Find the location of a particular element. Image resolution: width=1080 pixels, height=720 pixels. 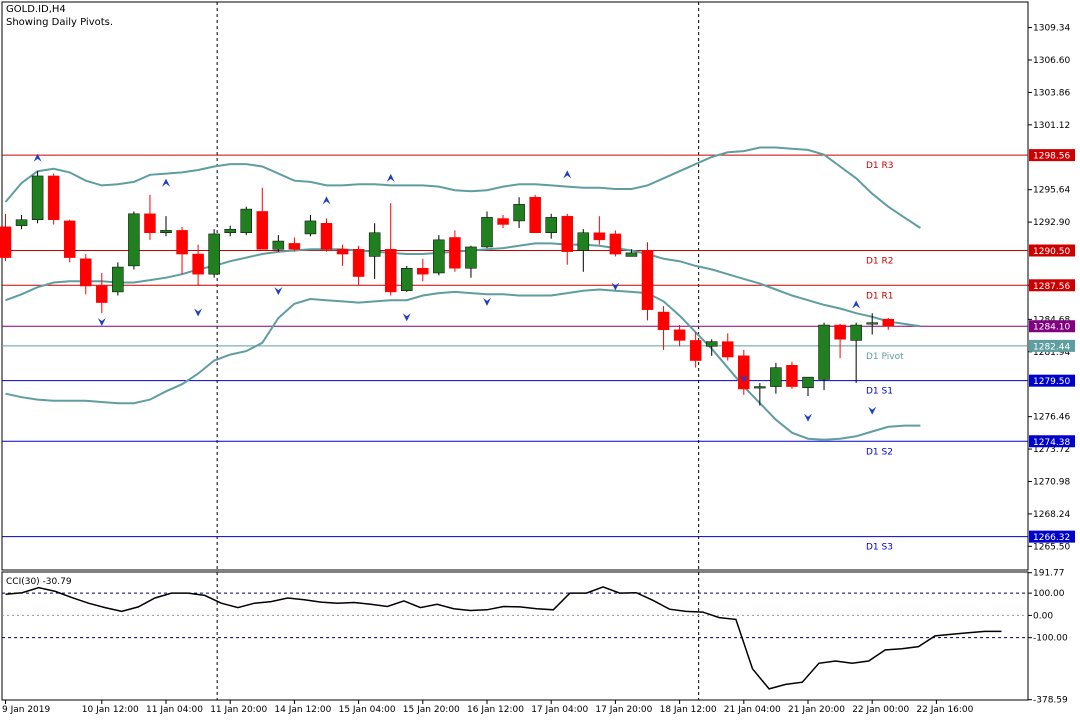

current-price-tag is located at coordinates (1052, 326).